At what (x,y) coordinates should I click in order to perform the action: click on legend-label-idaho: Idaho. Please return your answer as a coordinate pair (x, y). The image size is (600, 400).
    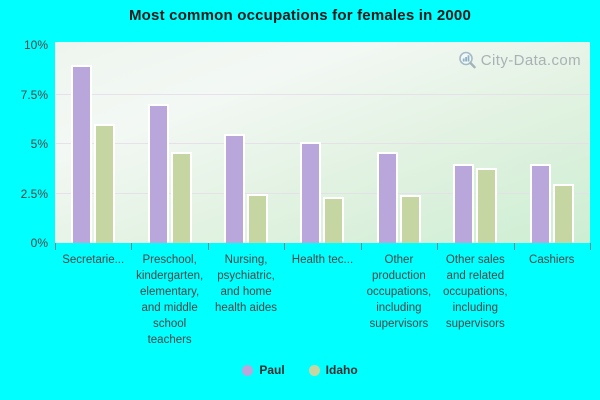
    Looking at the image, I should click on (341, 370).